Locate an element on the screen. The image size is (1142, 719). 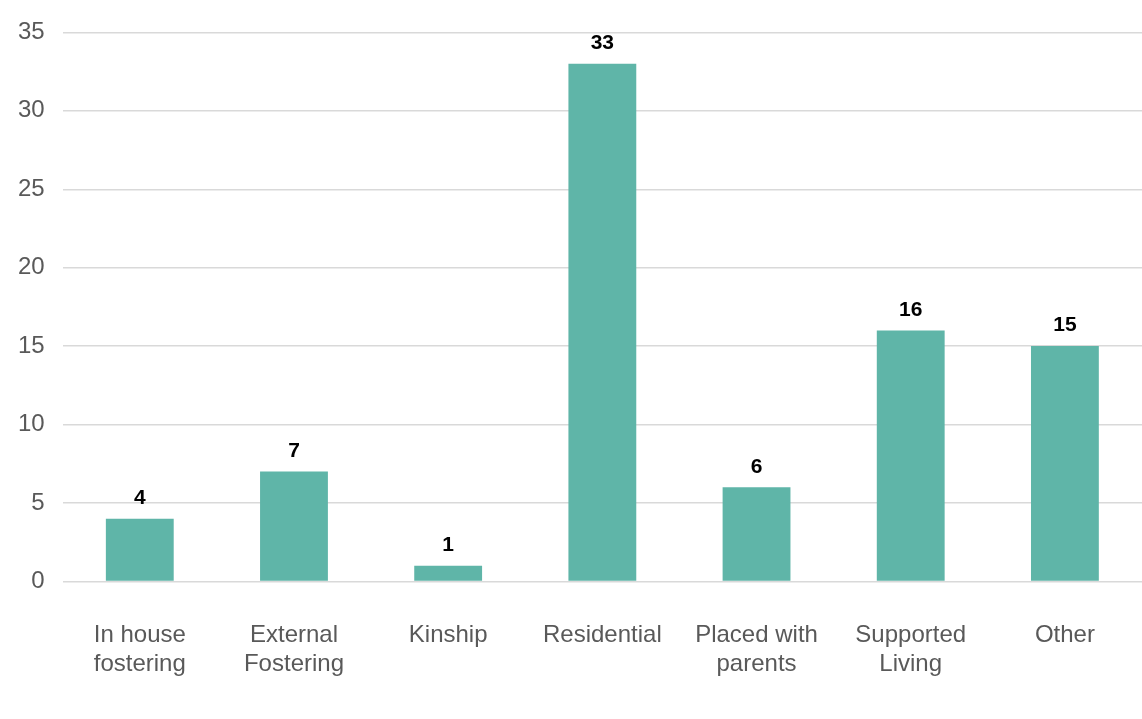
data-label: 7 is located at coordinates (294, 449).